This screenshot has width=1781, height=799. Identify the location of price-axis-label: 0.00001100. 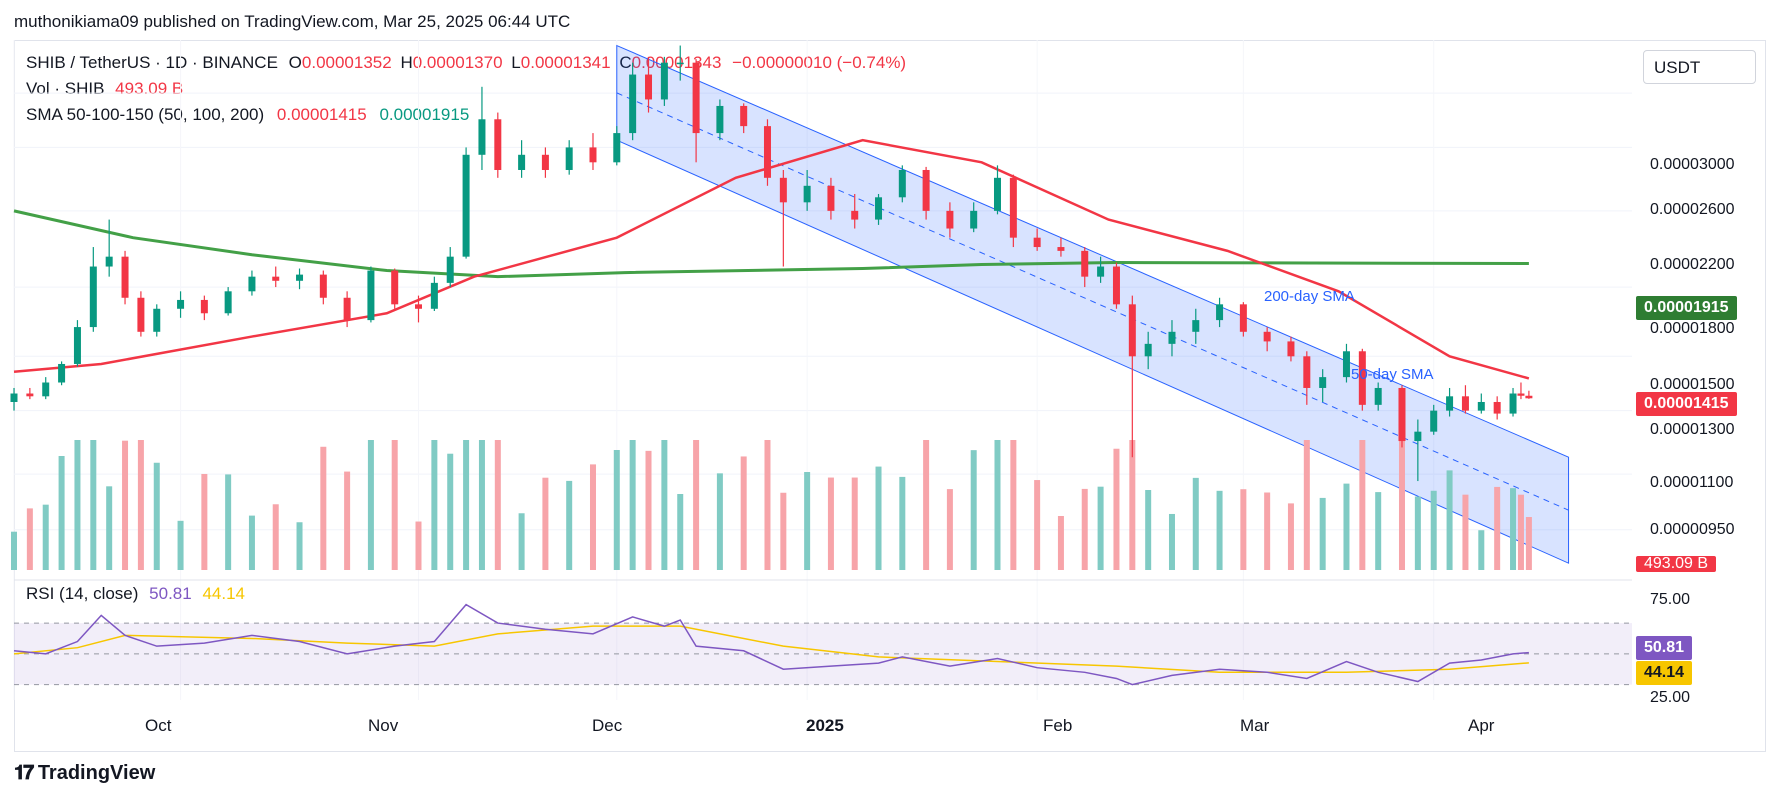
(1692, 482).